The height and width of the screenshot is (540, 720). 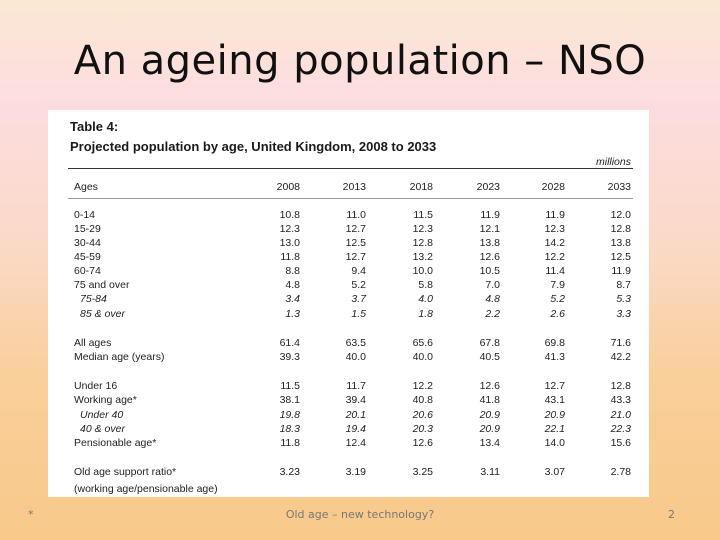 I want to click on header-rule, so click(x=350, y=198).